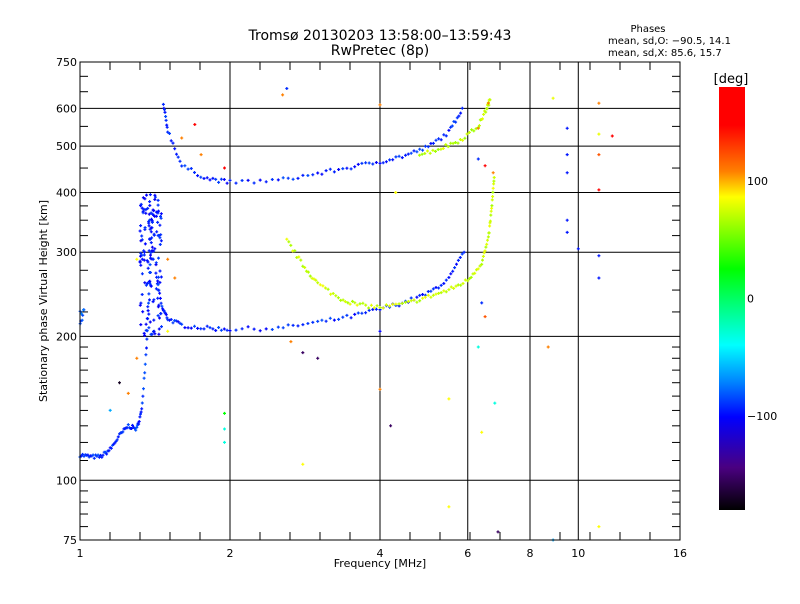  Describe the element at coordinates (43, 301) in the screenshot. I see `y-axis-label: Stationary phase Virtual Height [km]` at that location.